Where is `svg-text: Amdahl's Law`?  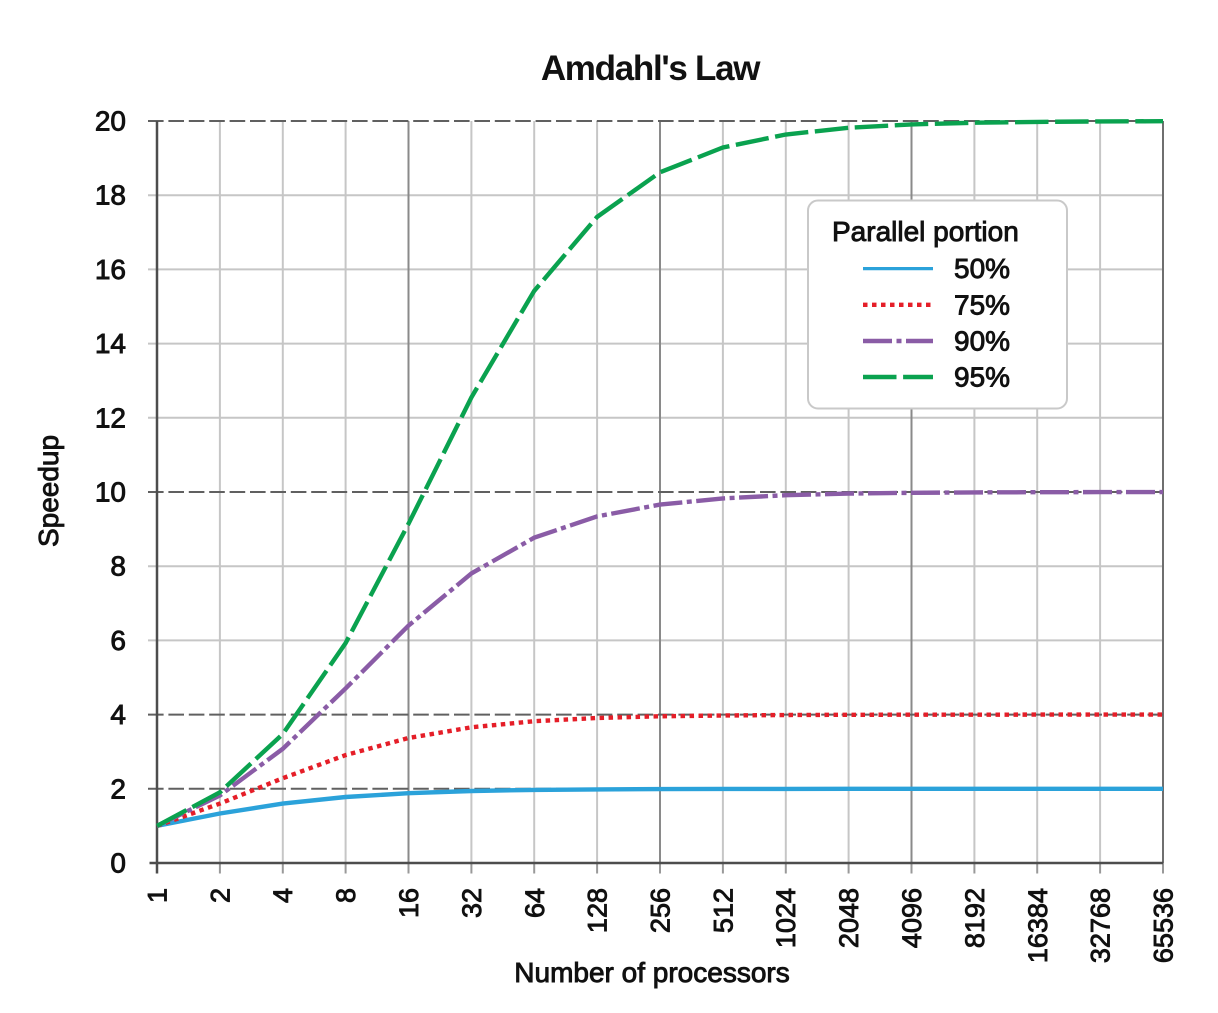
svg-text: Amdahl's Law is located at coordinates (651, 68).